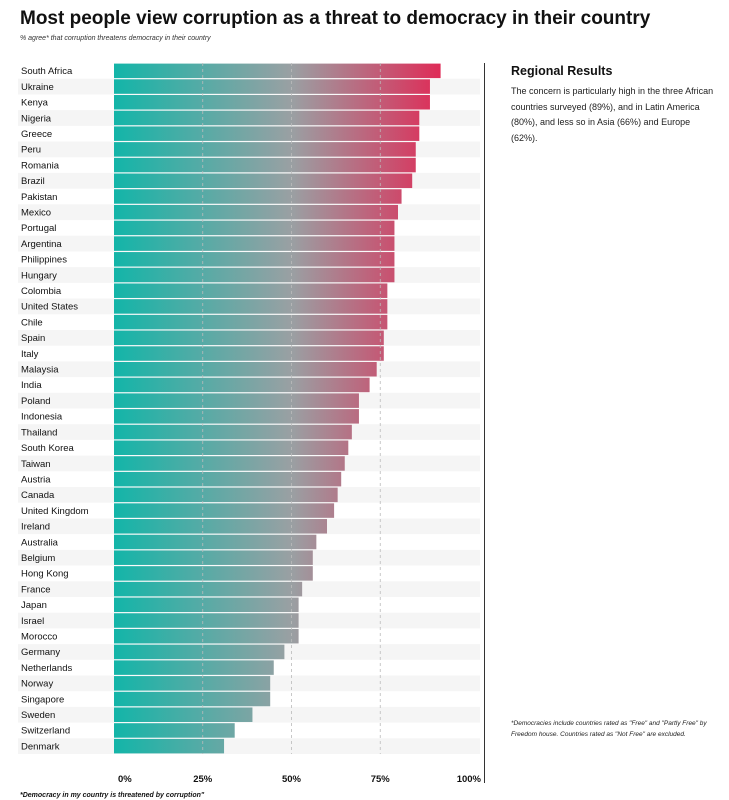 Image resolution: width=729 pixels, height=800 pixels. Describe the element at coordinates (263, 181) in the screenshot. I see `bar-brazil` at that location.